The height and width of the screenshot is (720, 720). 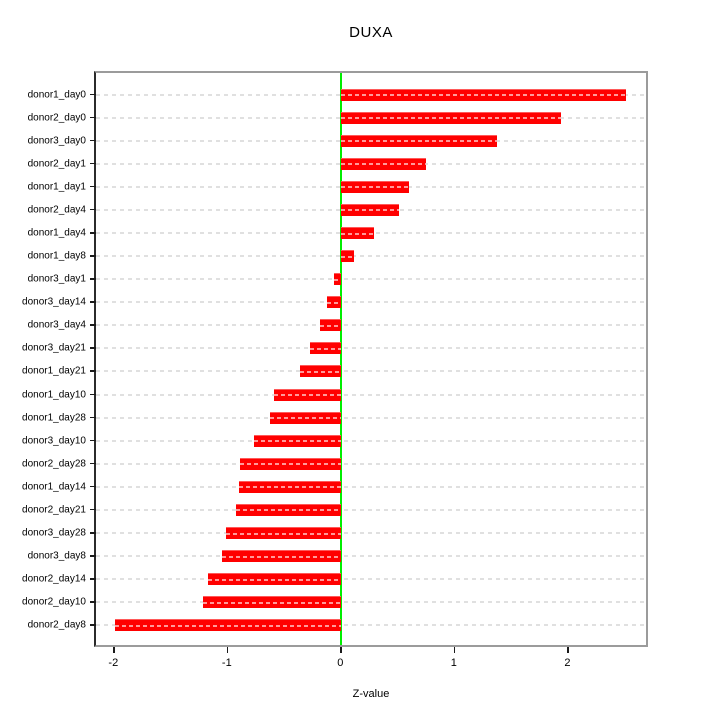 What do you see at coordinates (54, 464) in the screenshot?
I see `y-axis-label: donor2_day28` at bounding box center [54, 464].